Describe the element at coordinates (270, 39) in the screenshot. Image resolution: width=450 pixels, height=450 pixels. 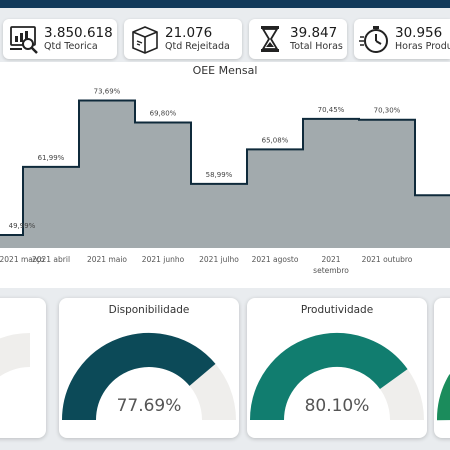
I see `hourglass-icon` at that location.